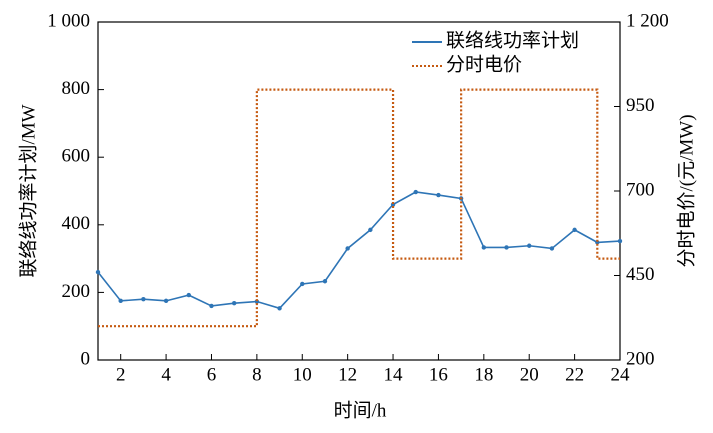  What do you see at coordinates (76, 156) in the screenshot?
I see `y-tick-label: 600` at bounding box center [76, 156].